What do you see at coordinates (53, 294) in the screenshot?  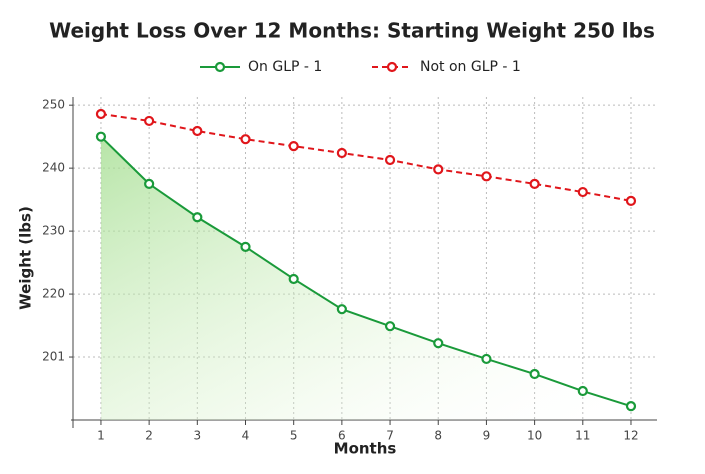 I see `y-tick-label: 220` at bounding box center [53, 294].